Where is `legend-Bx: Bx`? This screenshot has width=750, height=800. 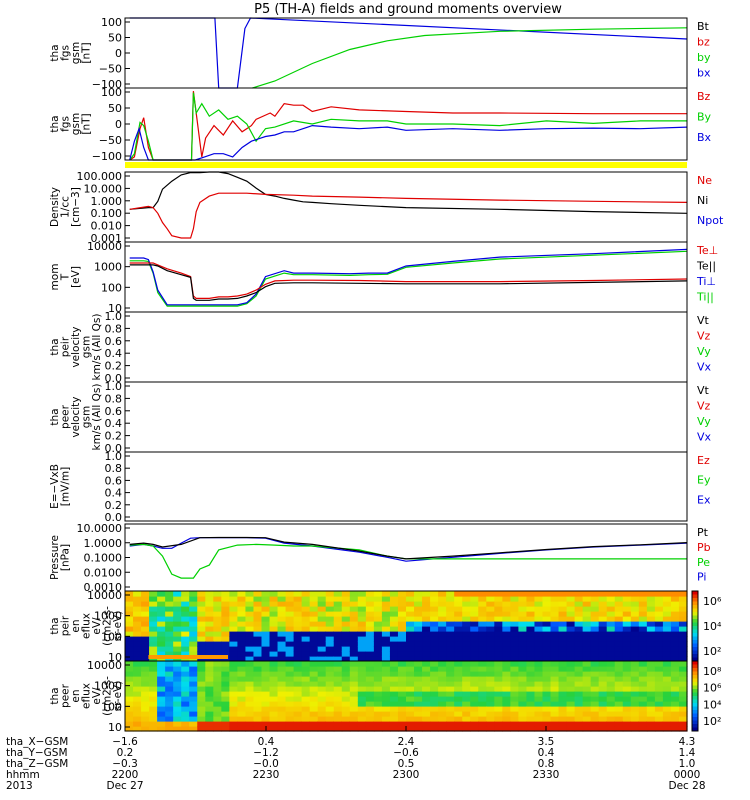 legend-Bx: Bx is located at coordinates (704, 137).